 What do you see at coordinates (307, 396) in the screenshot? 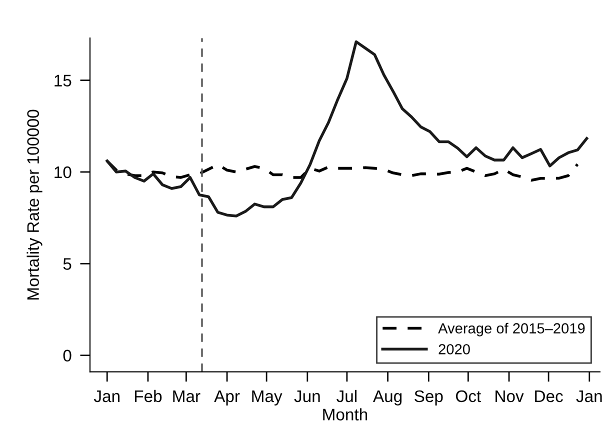
I see `x-tick-label: Jun` at bounding box center [307, 396].